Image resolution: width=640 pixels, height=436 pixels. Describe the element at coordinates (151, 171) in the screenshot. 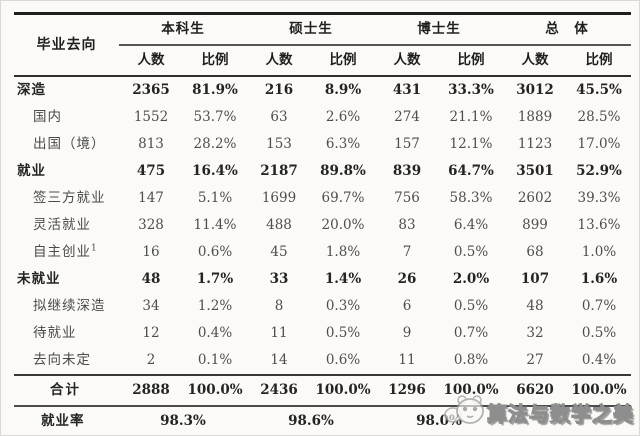

I see `cell-value: 475` at that location.